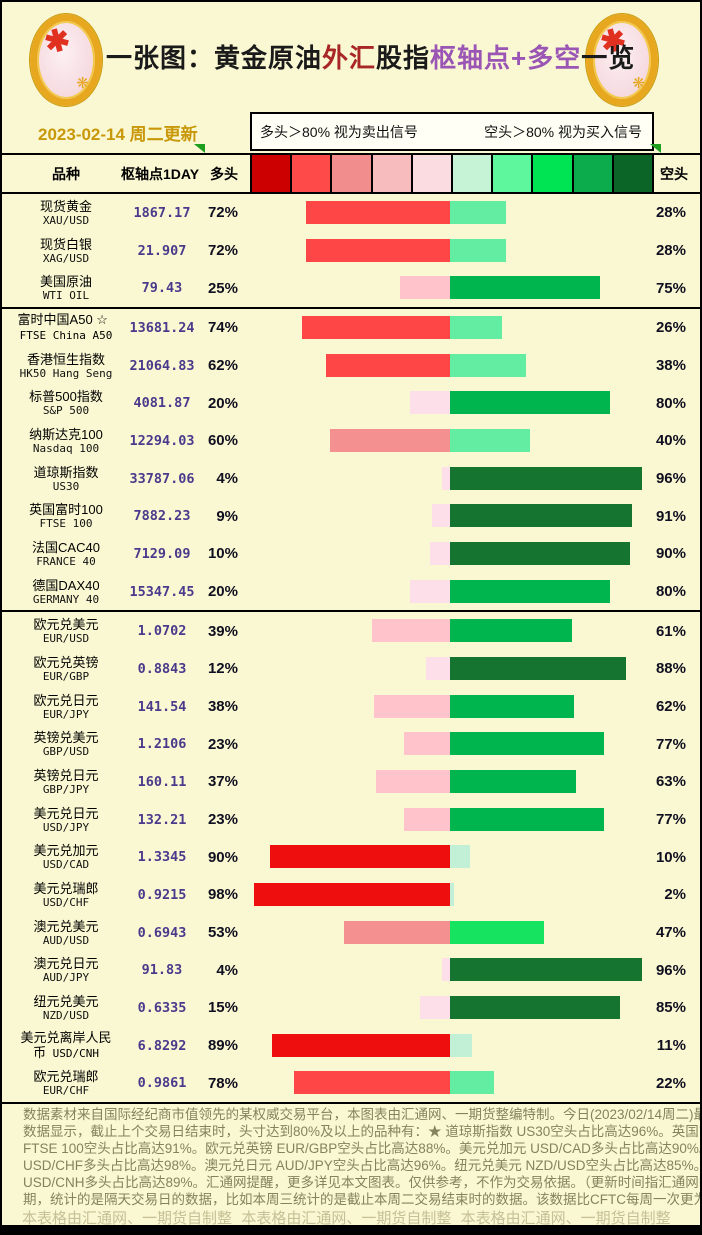 The height and width of the screenshot is (1235, 702). What do you see at coordinates (670, 933) in the screenshot?
I see `short-percent: 47%` at bounding box center [670, 933].